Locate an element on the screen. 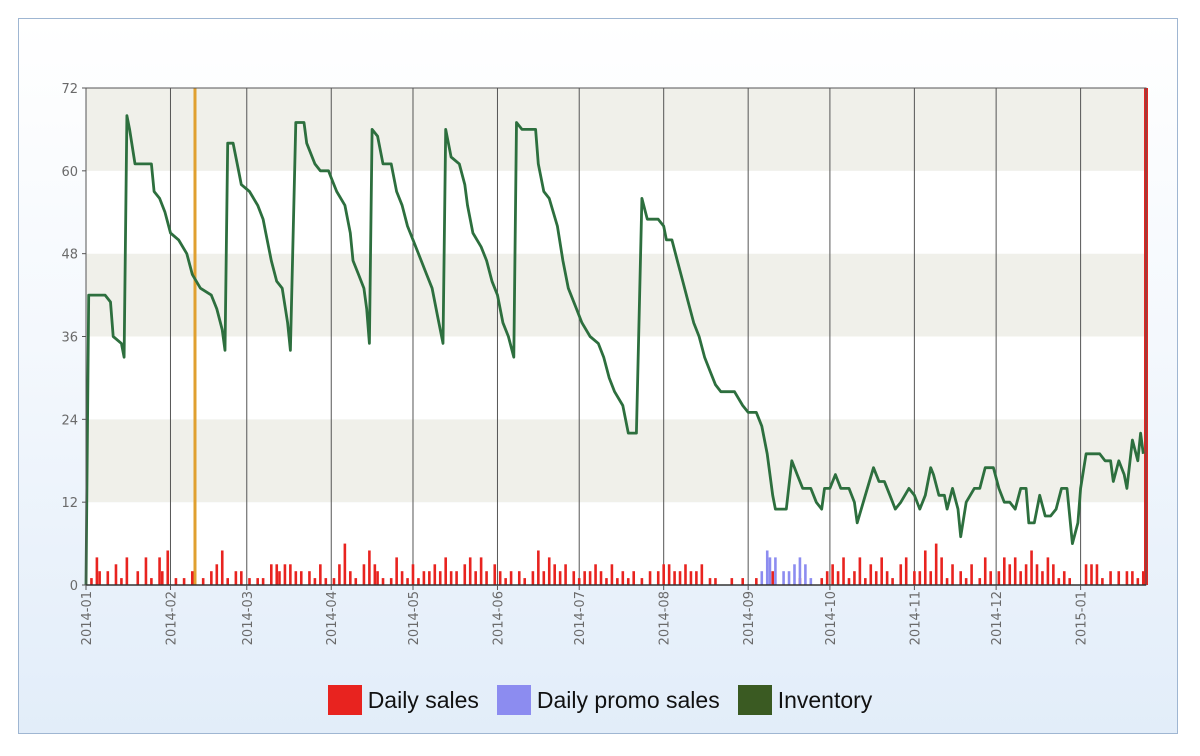 The image size is (1200, 756). x-tick-label: 2015-01 is located at coordinates (1082, 618).